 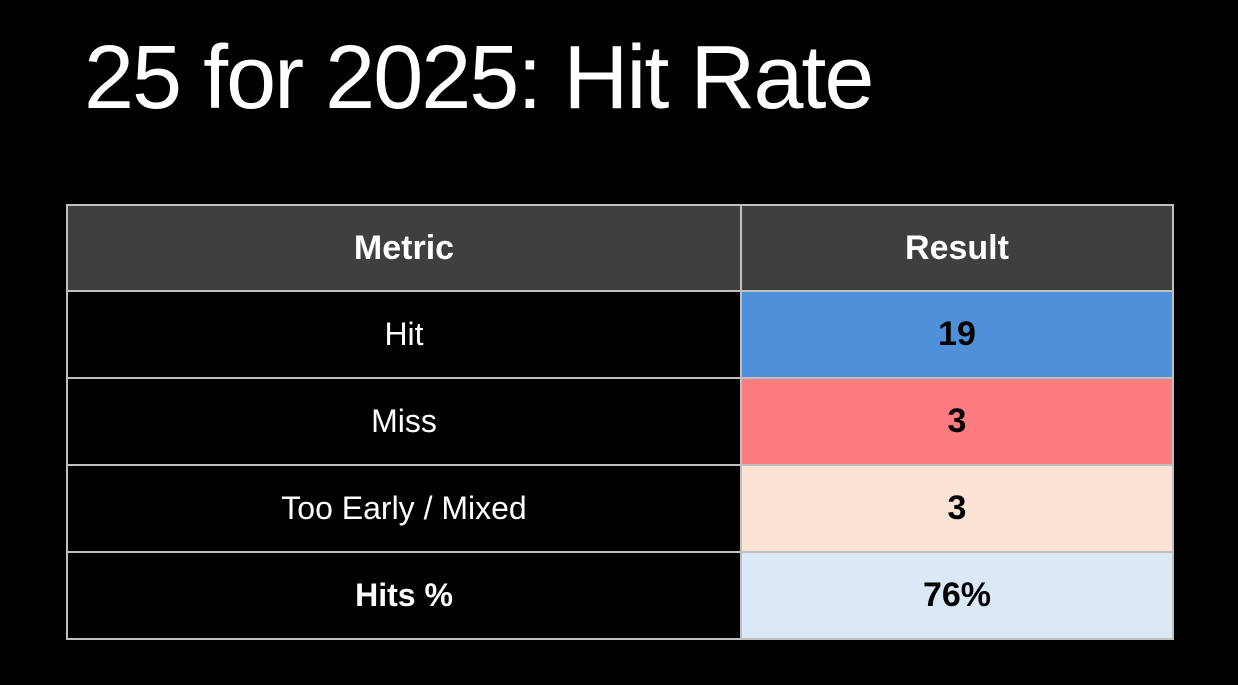 What do you see at coordinates (957, 334) in the screenshot?
I see `result-cell-hit: 19` at bounding box center [957, 334].